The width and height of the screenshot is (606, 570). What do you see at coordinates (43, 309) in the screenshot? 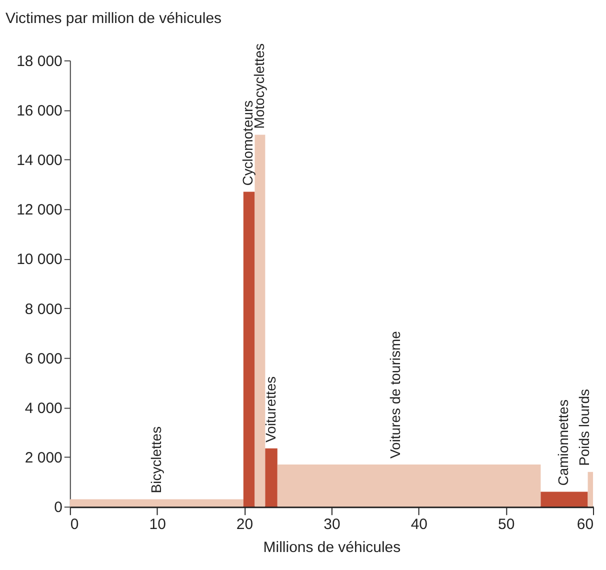
I see `y-tick-label: 8 000` at bounding box center [43, 309].